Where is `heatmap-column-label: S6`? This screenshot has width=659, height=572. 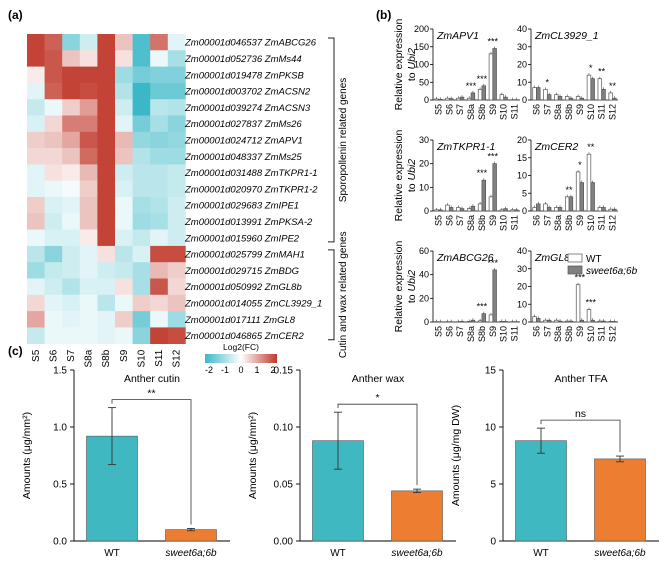
heatmap-column-label: S6 is located at coordinates (53, 355).